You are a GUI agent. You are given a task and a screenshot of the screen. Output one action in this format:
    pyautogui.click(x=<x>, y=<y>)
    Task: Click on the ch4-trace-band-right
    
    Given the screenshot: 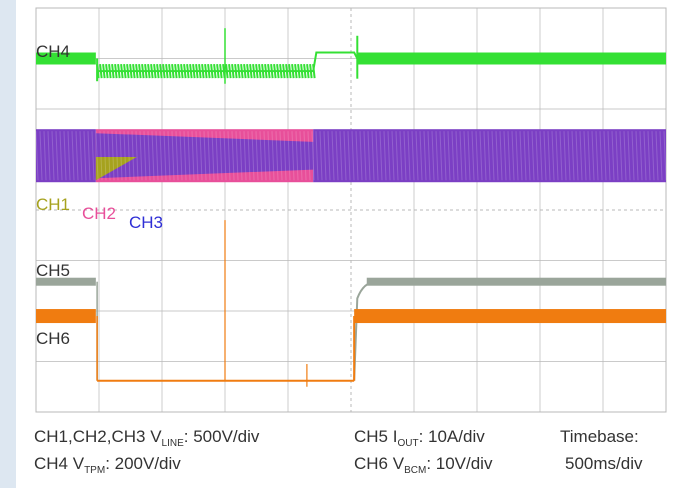 What is the action you would take?
    pyautogui.click(x=511, y=58)
    